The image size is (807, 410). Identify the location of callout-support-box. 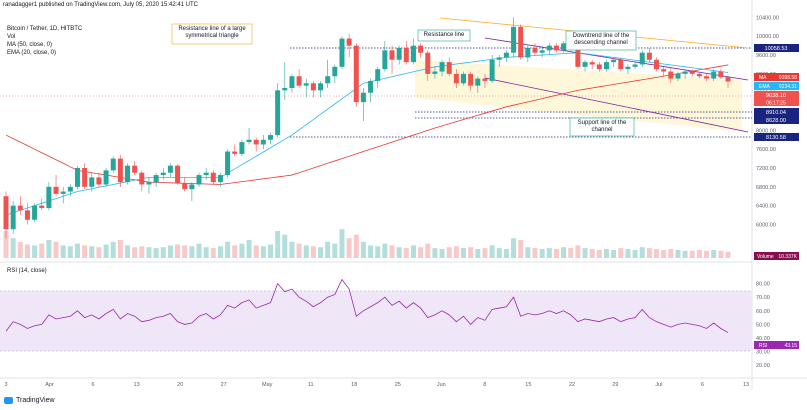
(602, 127).